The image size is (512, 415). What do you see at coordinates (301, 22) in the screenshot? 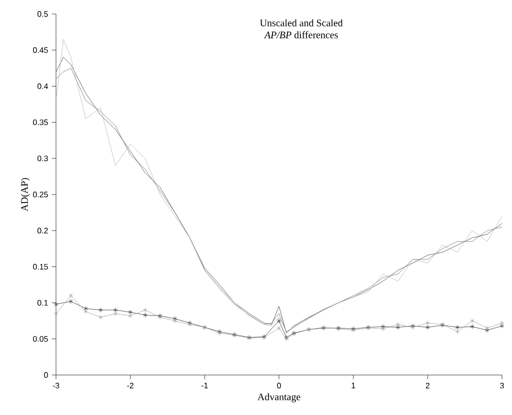
I see `chart-title: Unscaled and Scaled` at bounding box center [301, 22].